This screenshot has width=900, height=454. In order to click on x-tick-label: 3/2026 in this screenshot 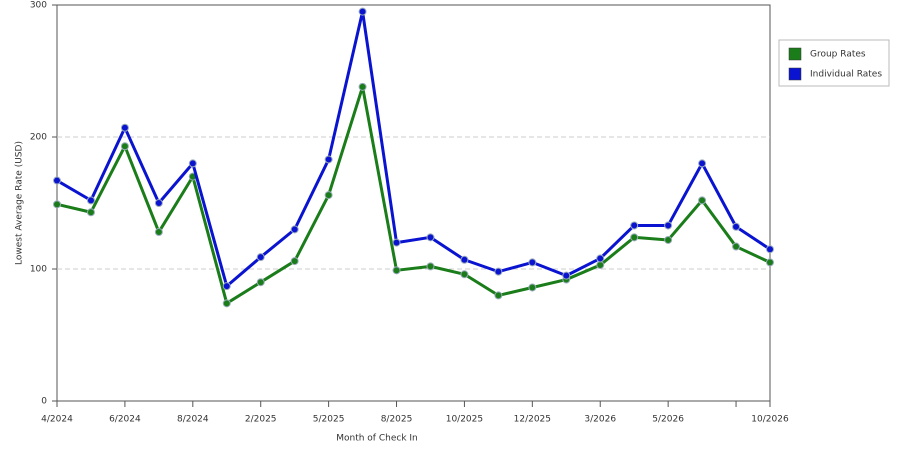, I will do `click(600, 420)`.